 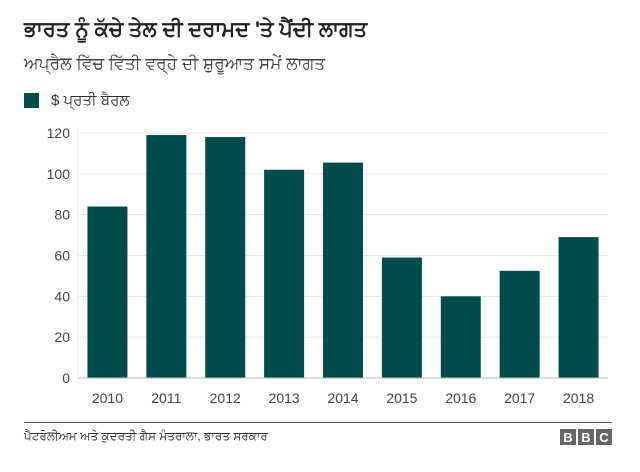 I want to click on bar-2011, so click(x=166, y=256).